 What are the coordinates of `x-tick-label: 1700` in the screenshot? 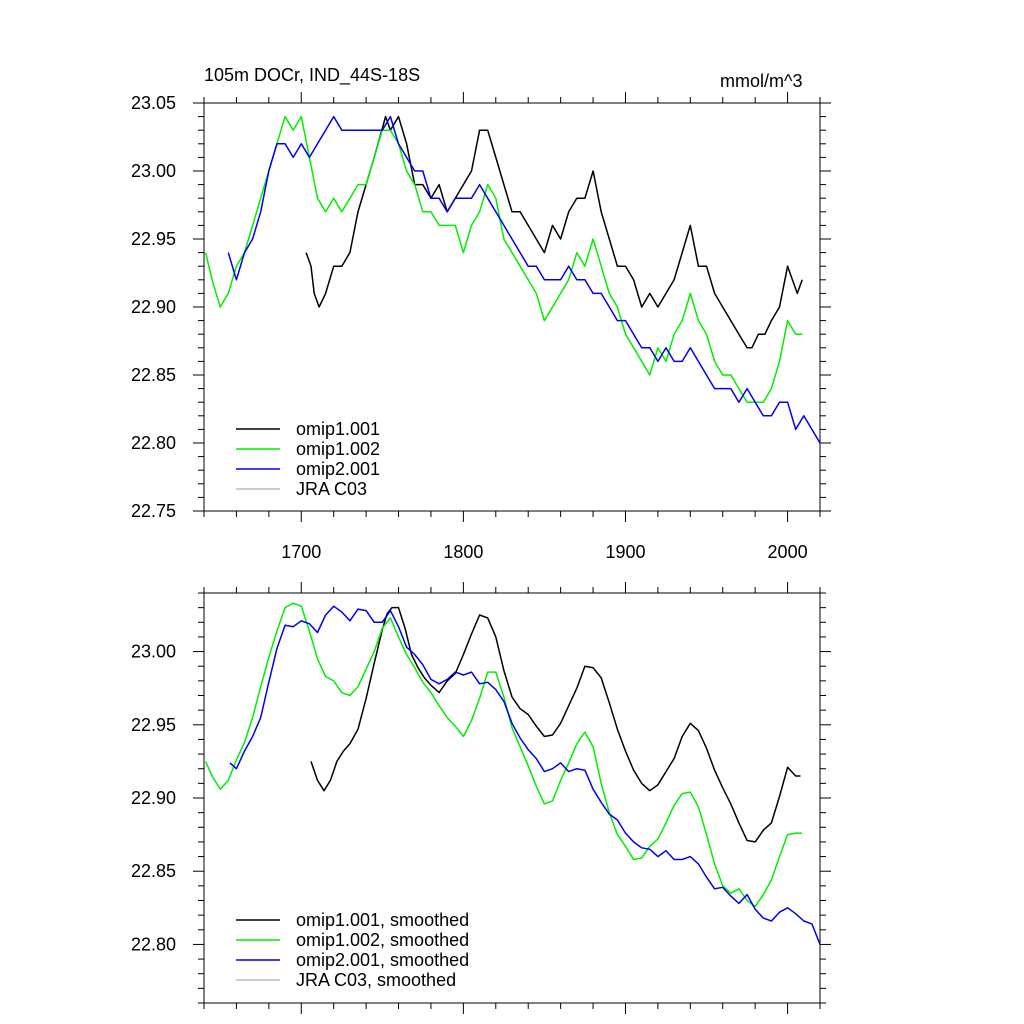 It's located at (301, 552).